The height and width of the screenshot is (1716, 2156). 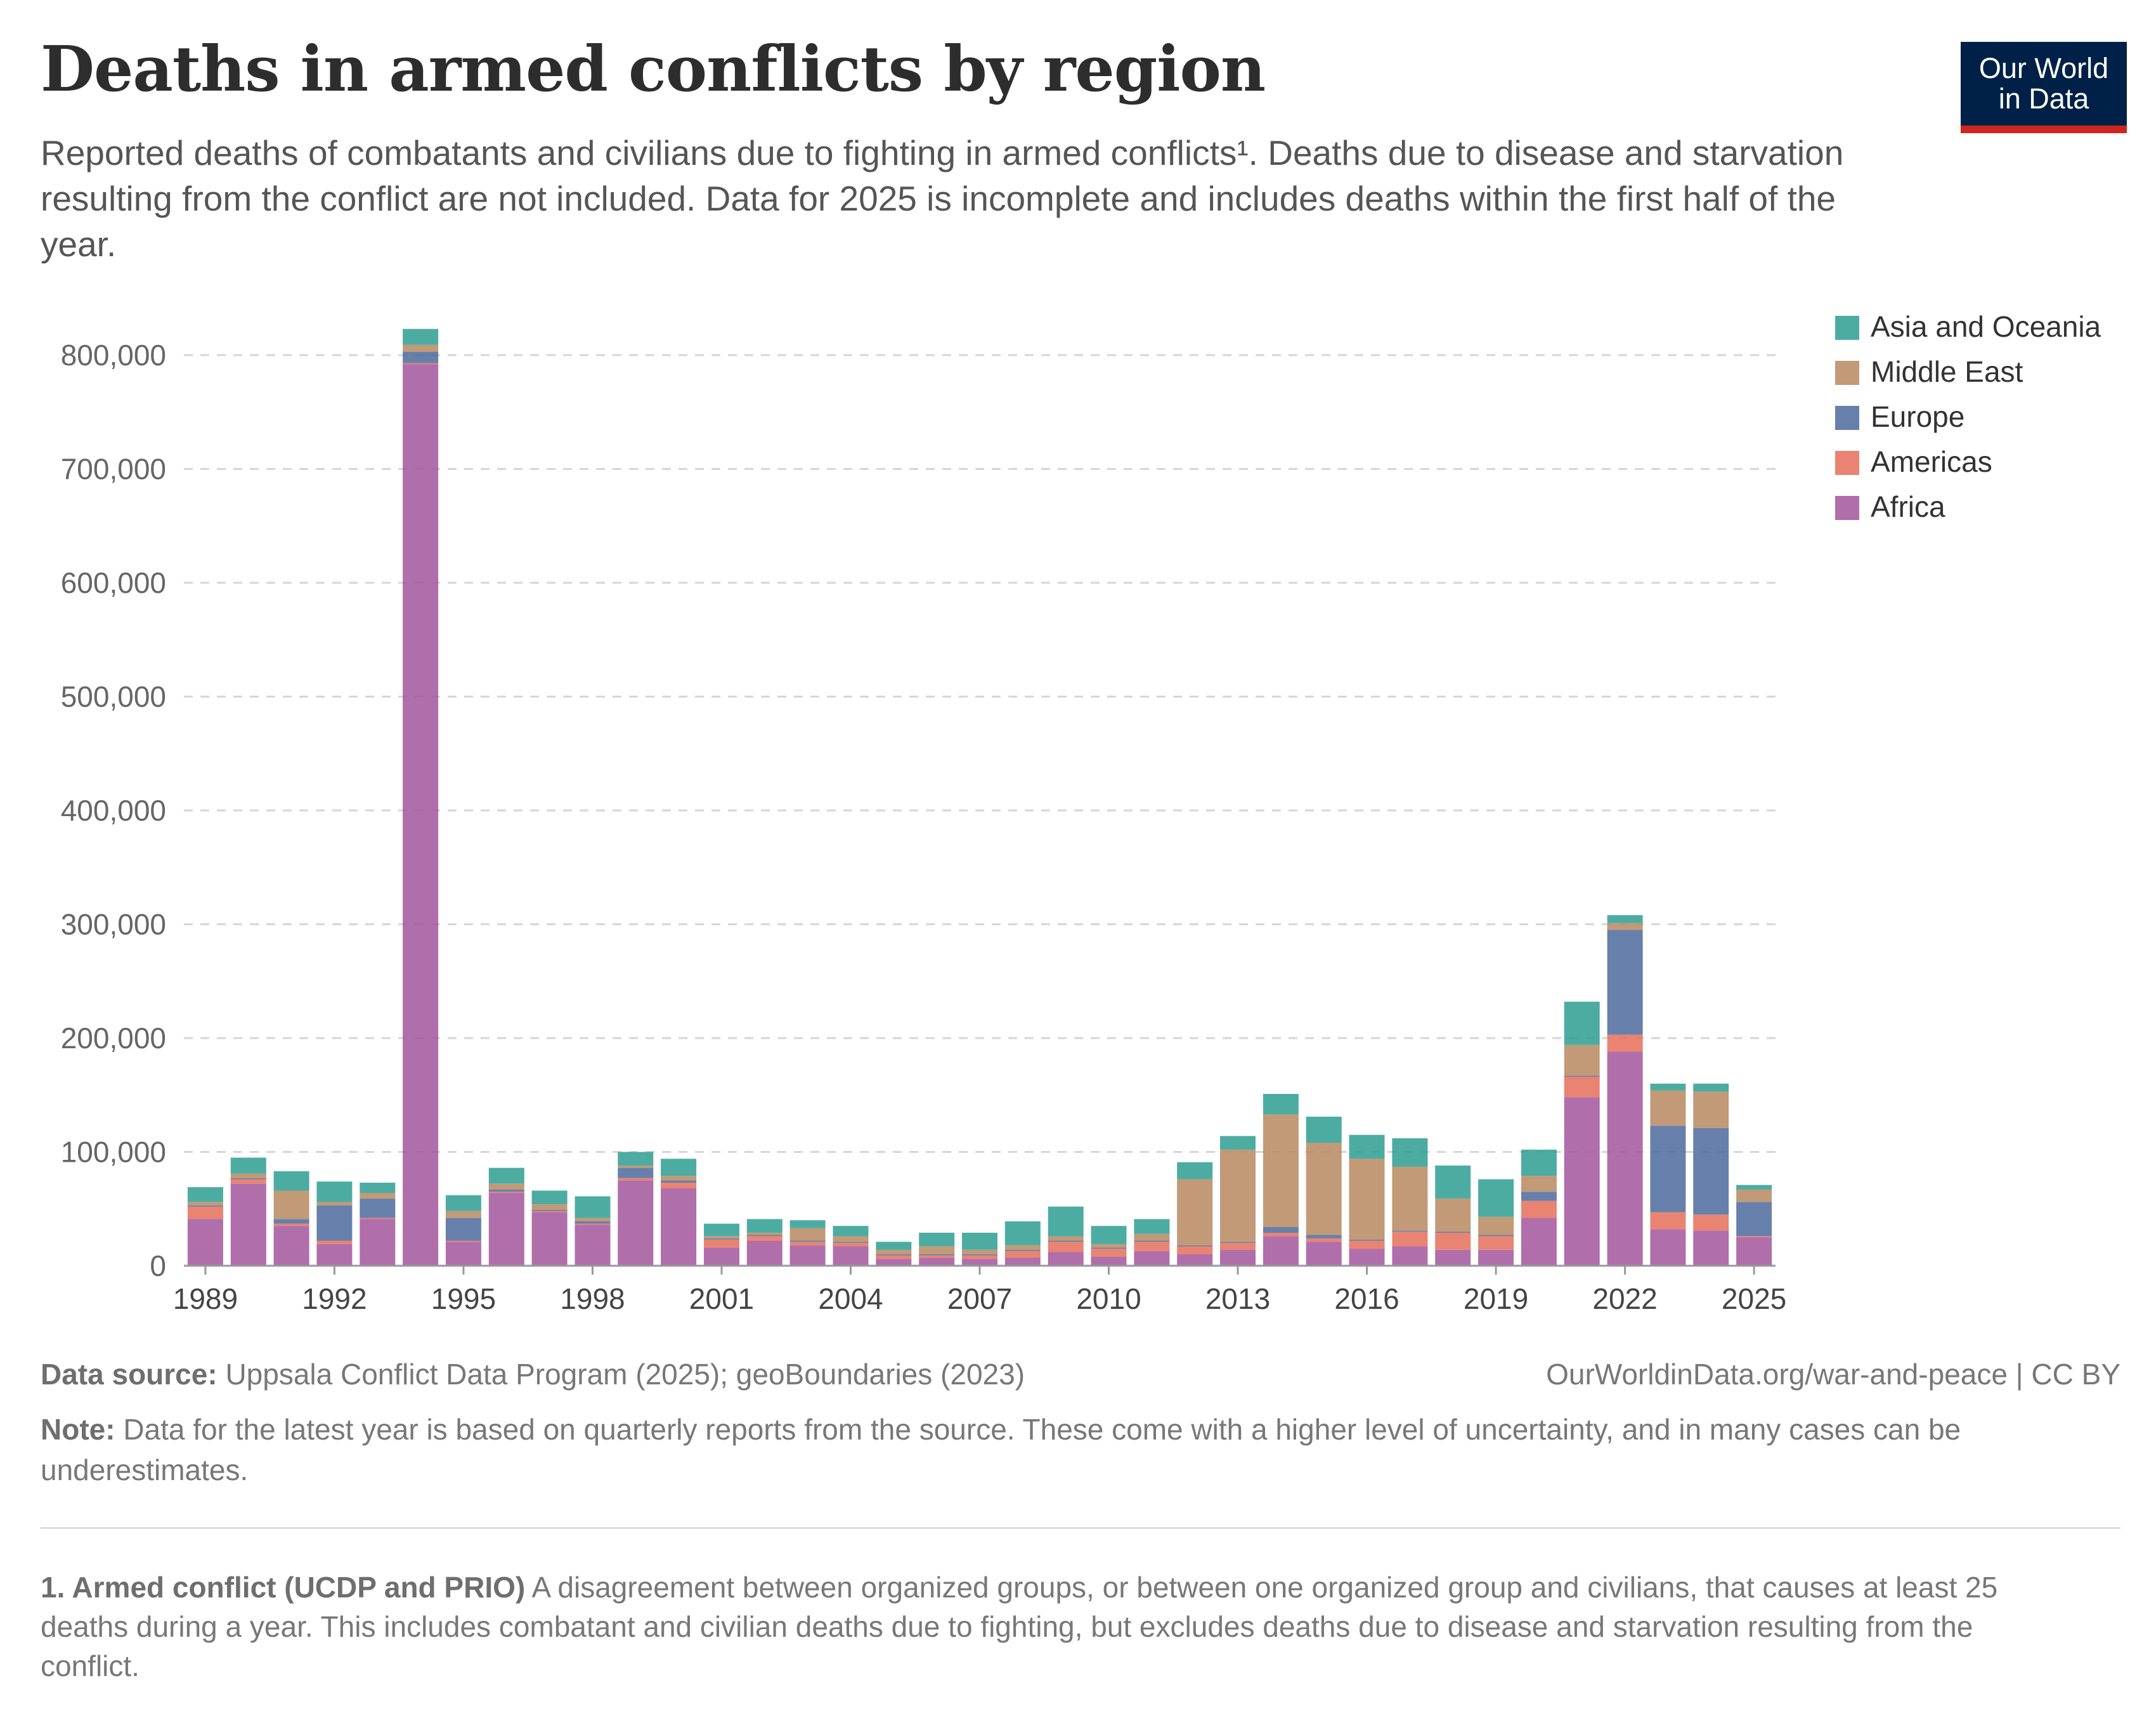 What do you see at coordinates (1754, 1237) in the screenshot?
I see `bar-segment-americas-2025` at bounding box center [1754, 1237].